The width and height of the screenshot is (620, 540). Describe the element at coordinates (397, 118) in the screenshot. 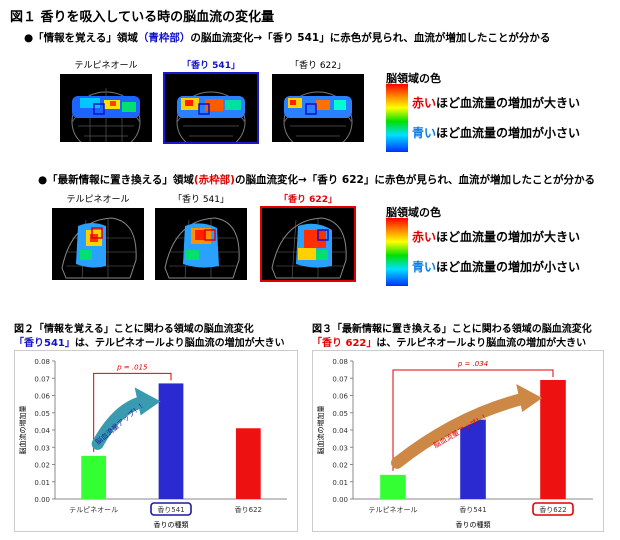

I see `scale1-gradient` at that location.